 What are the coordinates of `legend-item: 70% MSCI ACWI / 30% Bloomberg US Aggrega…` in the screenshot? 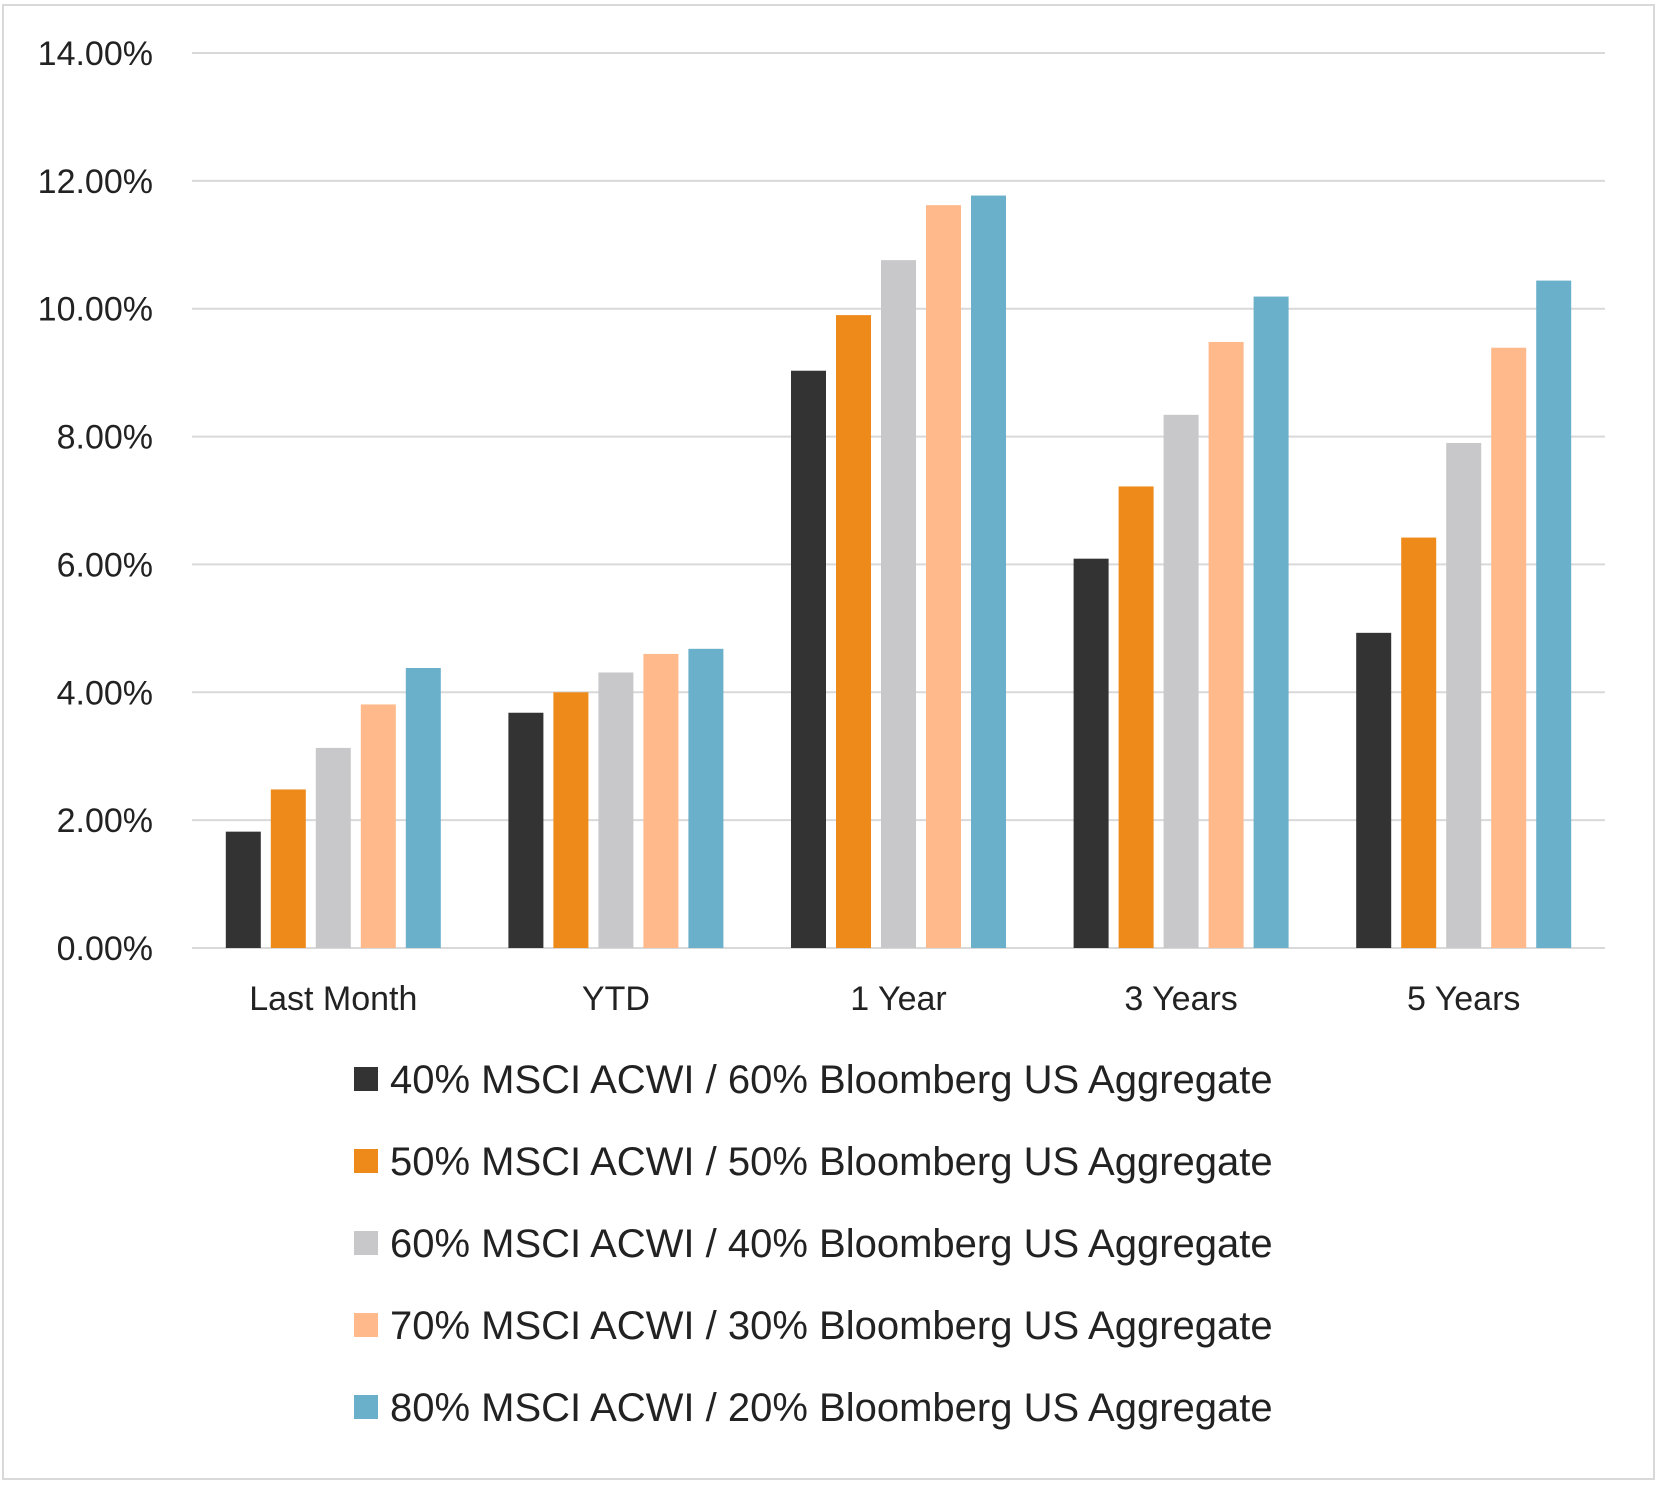 It's located at (813, 1326).